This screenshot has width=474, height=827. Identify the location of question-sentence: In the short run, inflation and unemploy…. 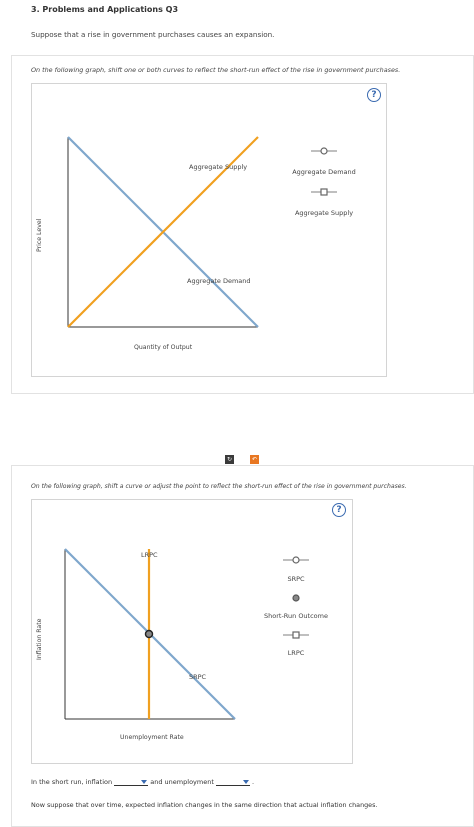
(142, 781).